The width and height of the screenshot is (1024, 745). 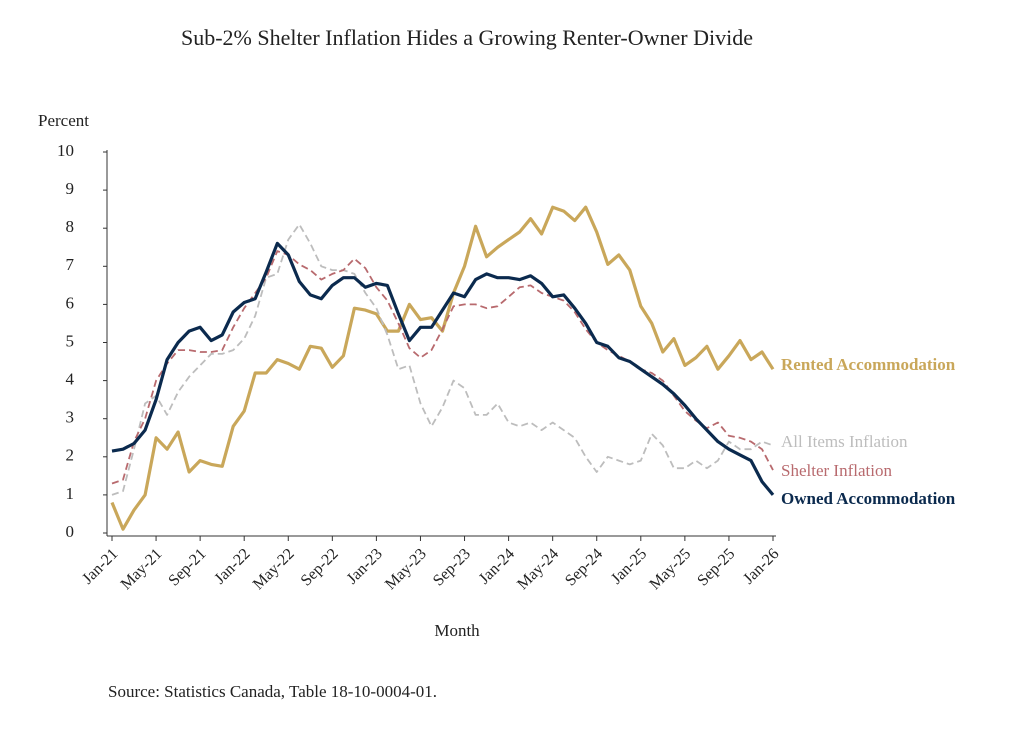 I want to click on y-tick-label: 10, so click(x=65, y=150).